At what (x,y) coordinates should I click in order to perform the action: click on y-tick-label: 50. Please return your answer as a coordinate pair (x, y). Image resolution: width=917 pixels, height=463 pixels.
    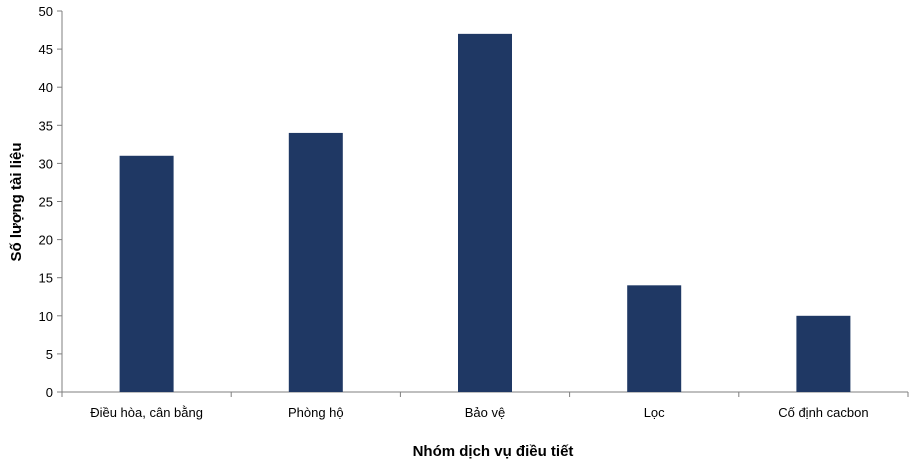
    Looking at the image, I should click on (46, 11).